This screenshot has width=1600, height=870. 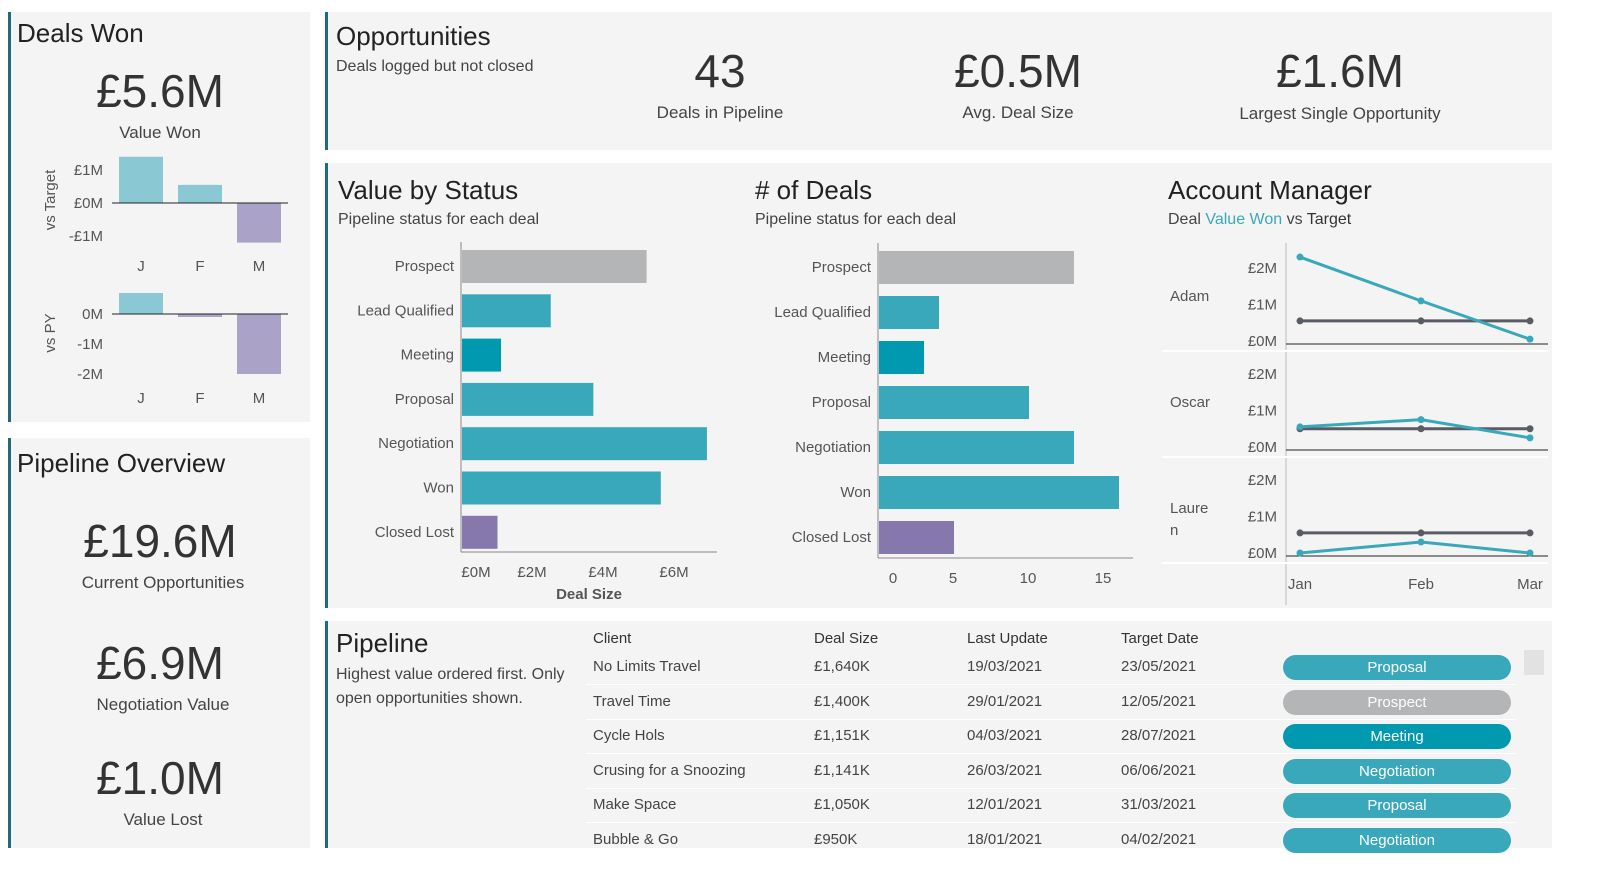 I want to click on category-label: Closed Lost, so click(x=415, y=532).